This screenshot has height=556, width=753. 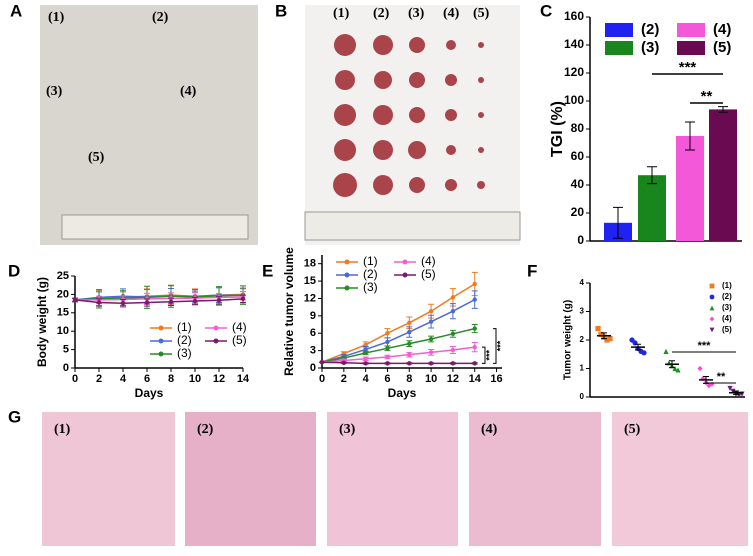 I want to click on y-tick-label: 12, so click(x=310, y=298).